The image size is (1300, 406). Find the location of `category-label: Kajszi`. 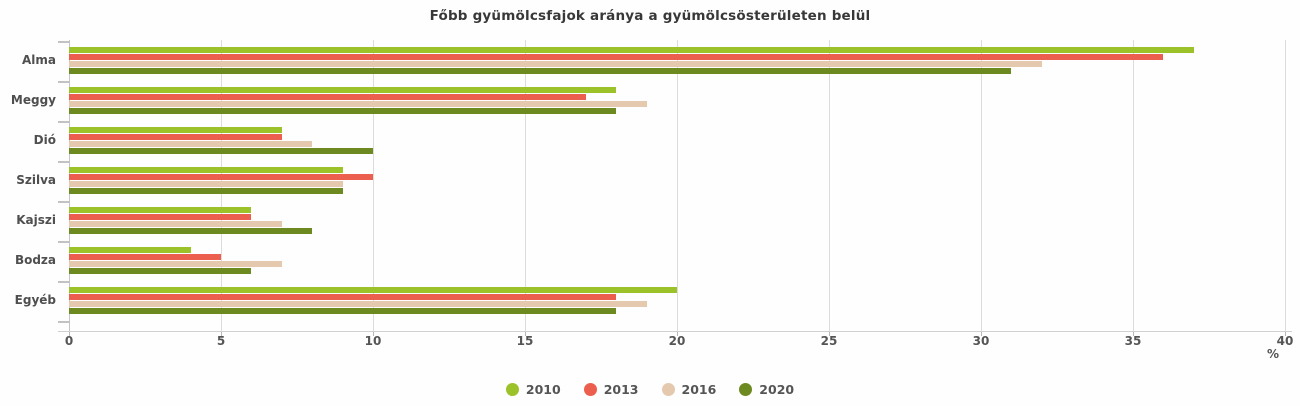

category-label: Kajszi is located at coordinates (36, 220).